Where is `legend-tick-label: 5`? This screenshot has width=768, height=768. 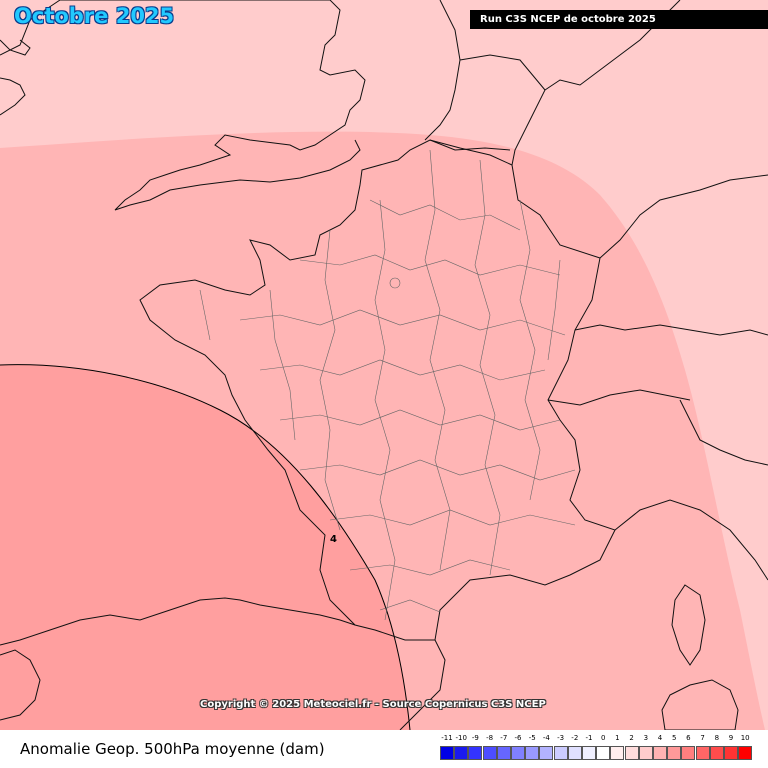
legend-tick-label: 5 is located at coordinates (674, 738).